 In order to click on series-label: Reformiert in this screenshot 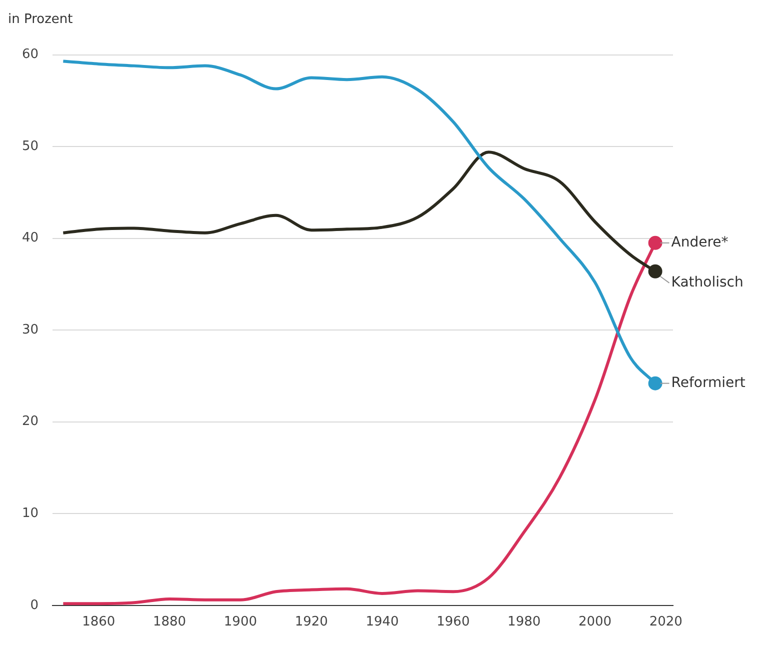, I will do `click(708, 382)`.